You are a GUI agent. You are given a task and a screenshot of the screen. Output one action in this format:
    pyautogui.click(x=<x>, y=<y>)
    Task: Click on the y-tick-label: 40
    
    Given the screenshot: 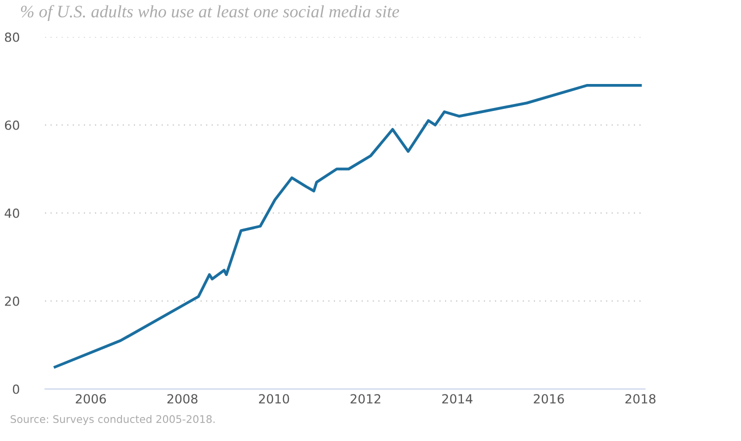 What is the action you would take?
    pyautogui.click(x=12, y=213)
    